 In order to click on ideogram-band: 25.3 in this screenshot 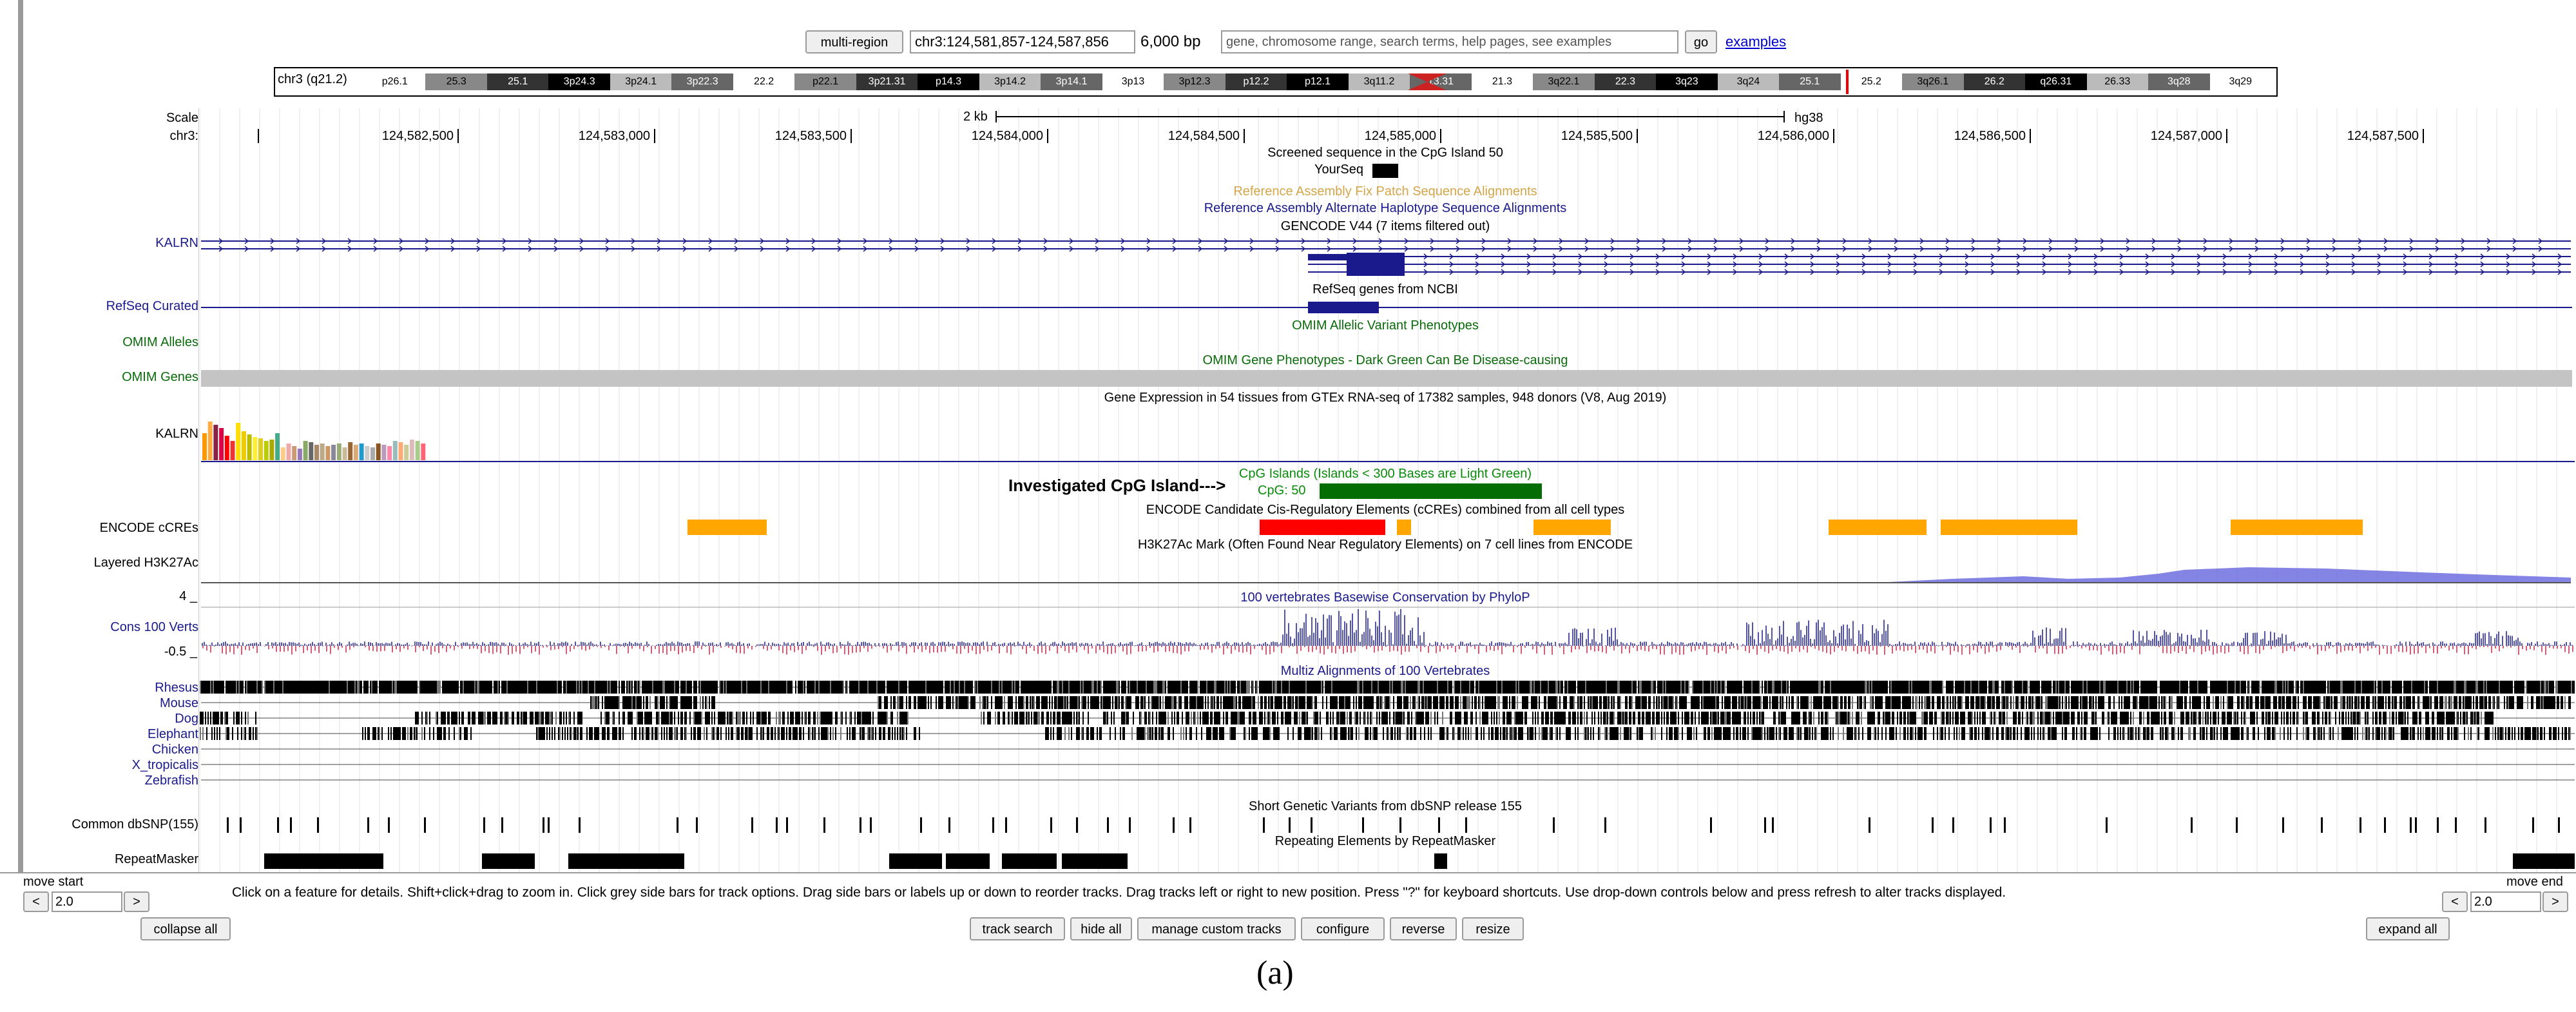, I will do `click(456, 81)`.